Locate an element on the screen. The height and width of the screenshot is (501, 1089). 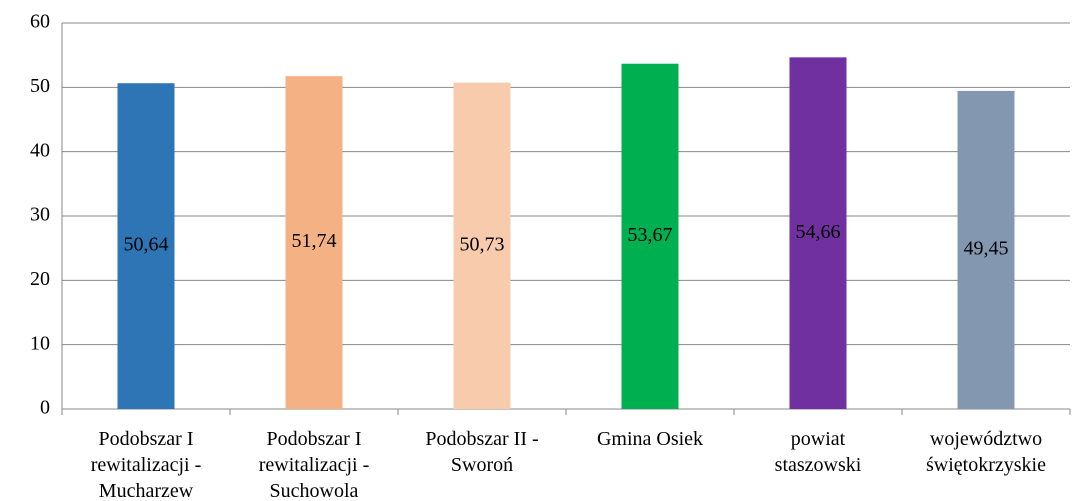
x-tick-line: powiat is located at coordinates (818, 439).